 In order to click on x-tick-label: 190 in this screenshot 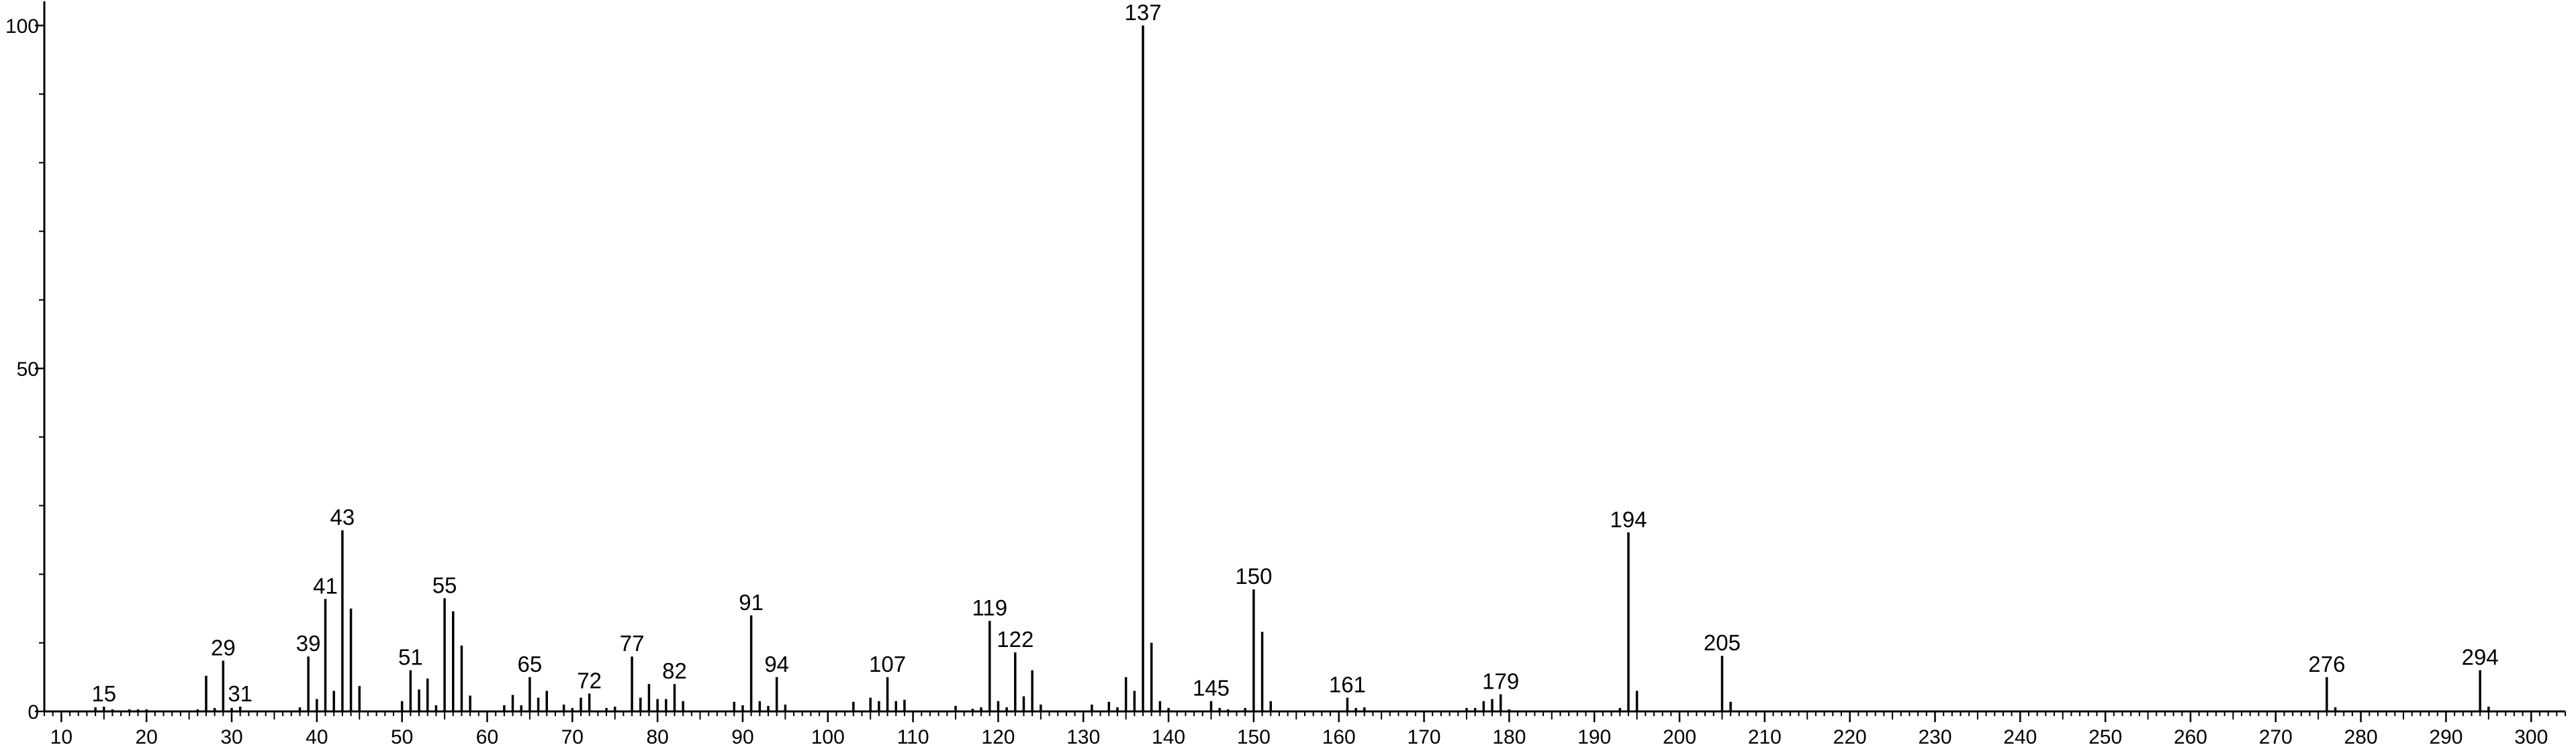, I will do `click(1594, 737)`.